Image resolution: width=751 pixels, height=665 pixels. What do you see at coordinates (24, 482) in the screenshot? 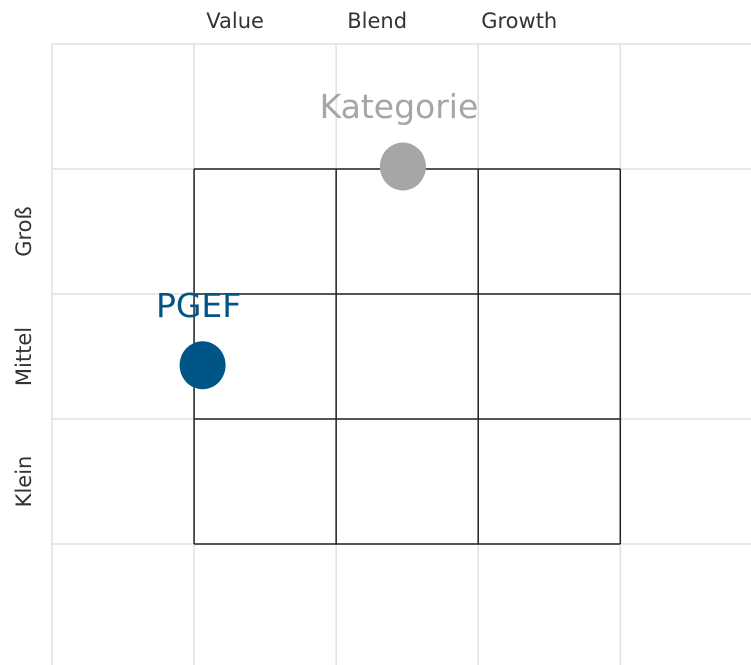
I see `y-category-label: Klein` at bounding box center [24, 482].